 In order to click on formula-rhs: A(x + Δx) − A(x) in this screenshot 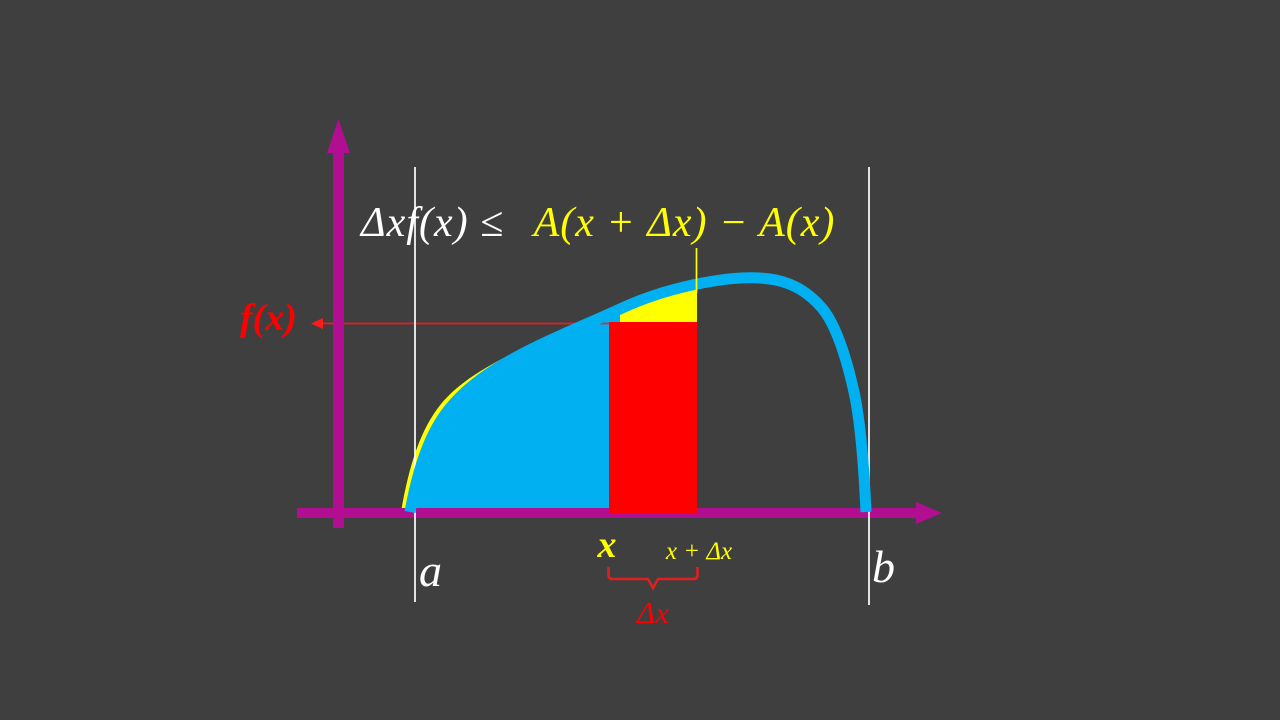, I will do `click(684, 223)`.